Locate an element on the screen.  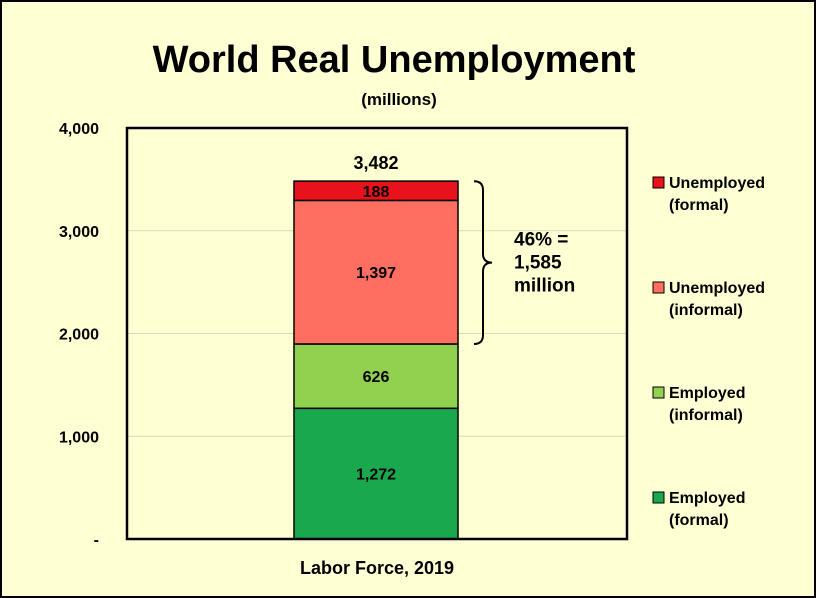
annotation-text-line: million is located at coordinates (544, 286).